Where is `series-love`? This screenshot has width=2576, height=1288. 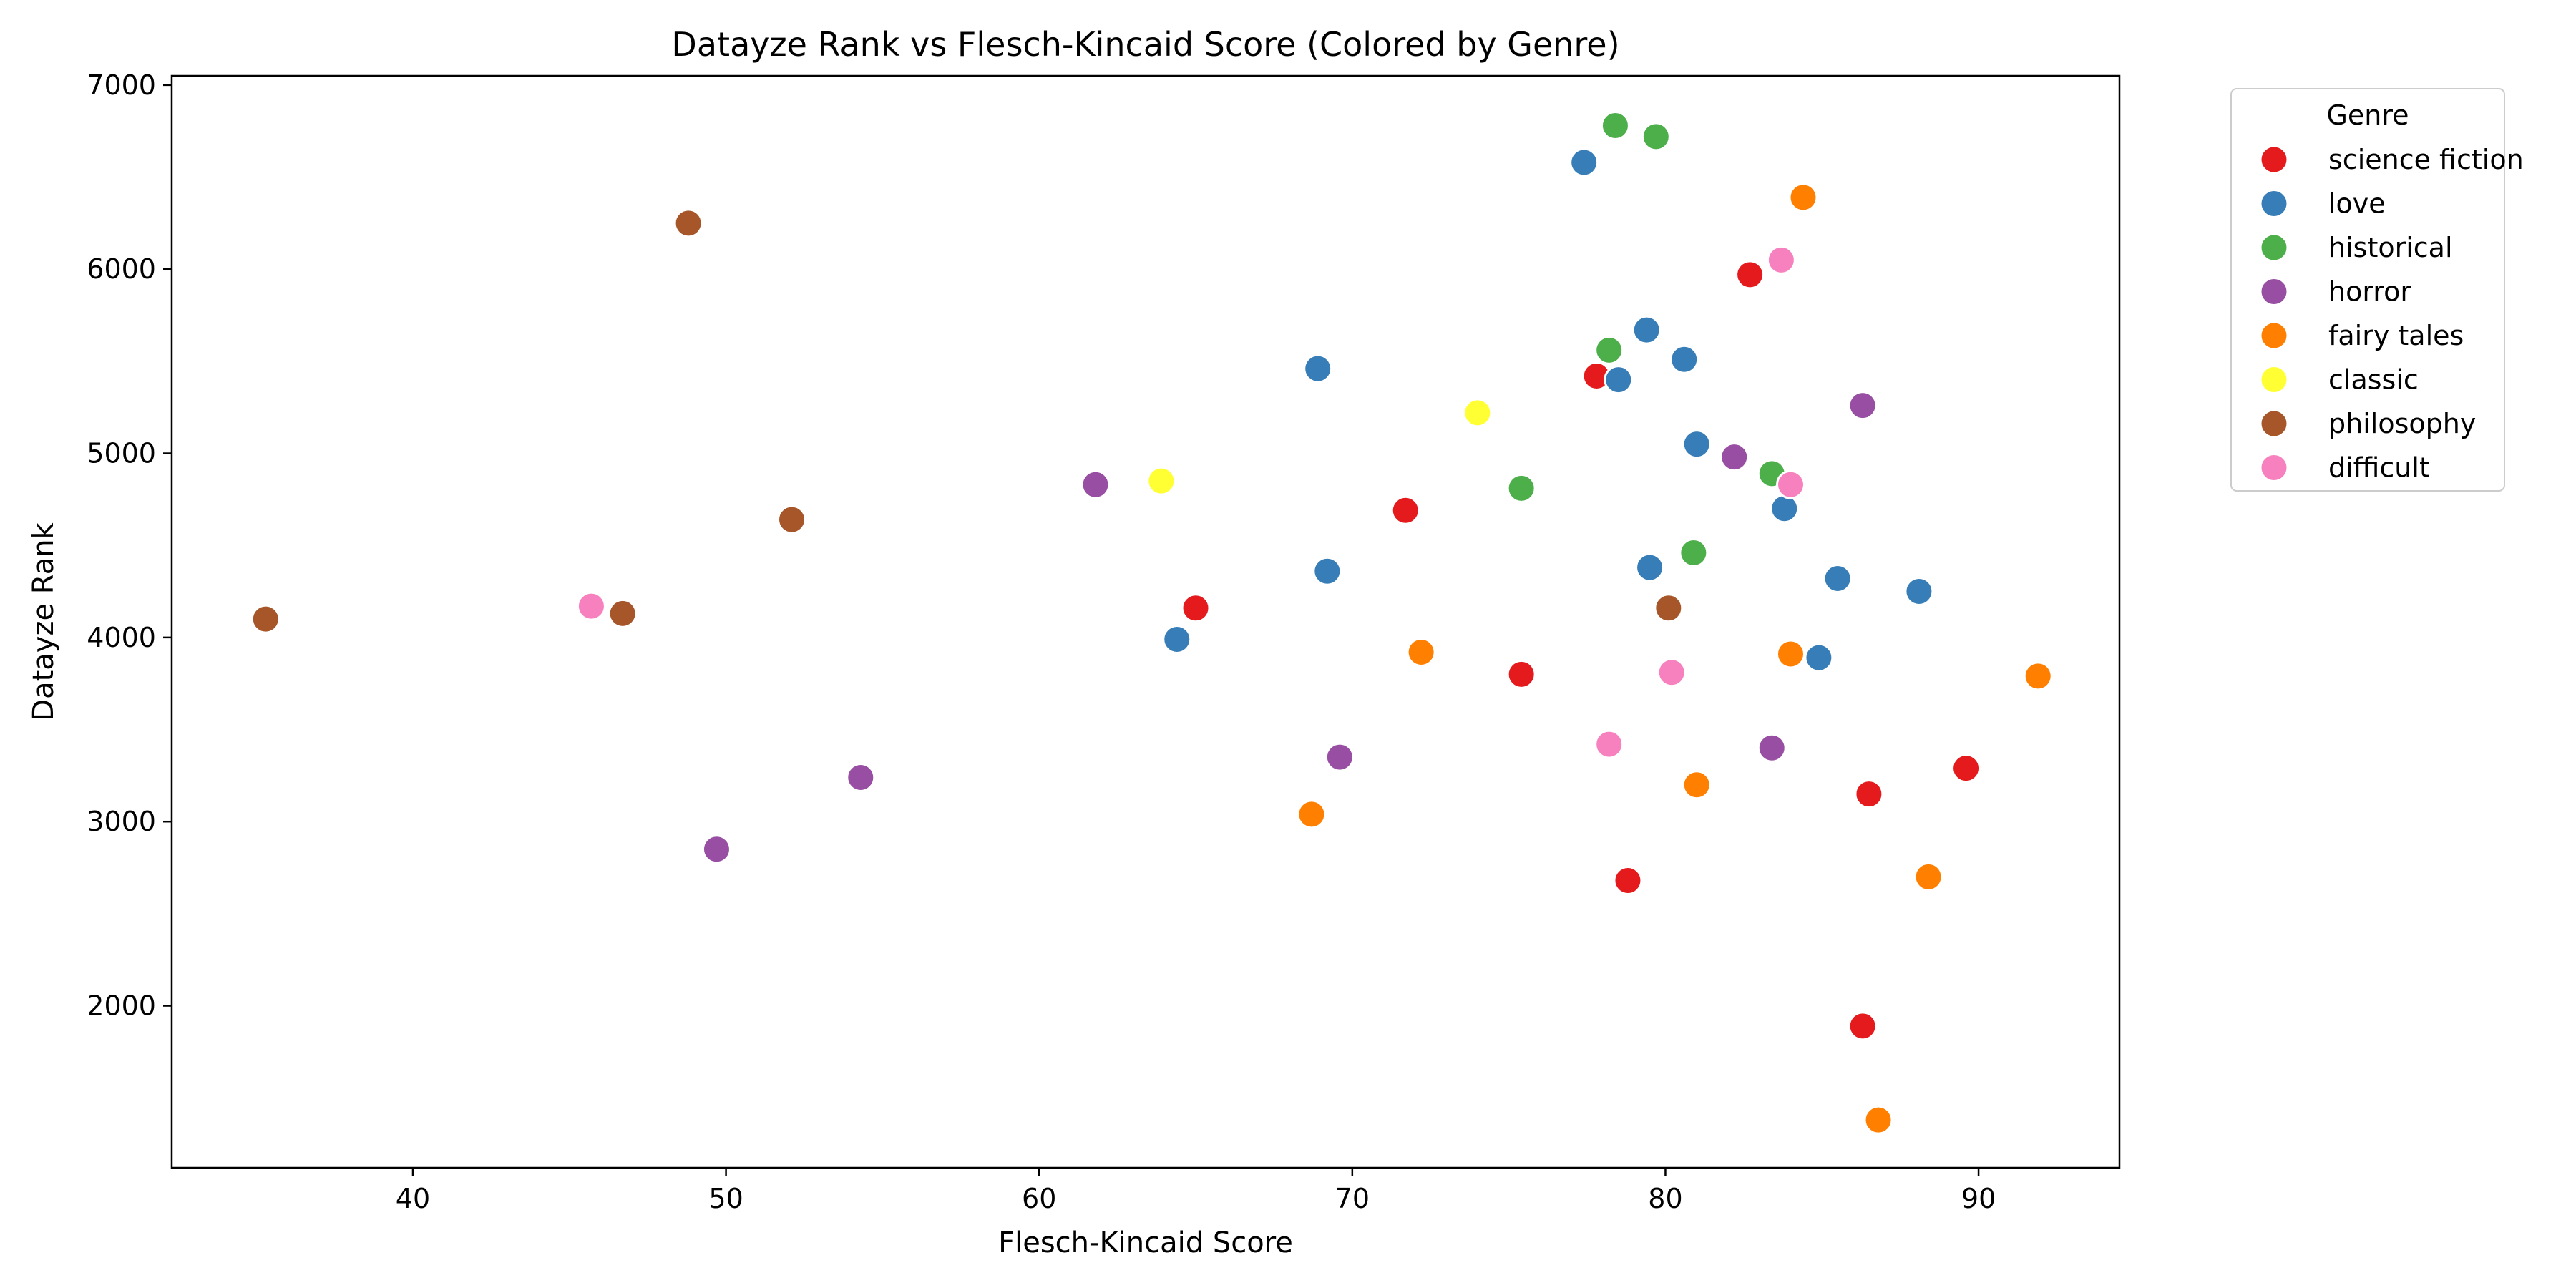 series-love is located at coordinates (1548, 410).